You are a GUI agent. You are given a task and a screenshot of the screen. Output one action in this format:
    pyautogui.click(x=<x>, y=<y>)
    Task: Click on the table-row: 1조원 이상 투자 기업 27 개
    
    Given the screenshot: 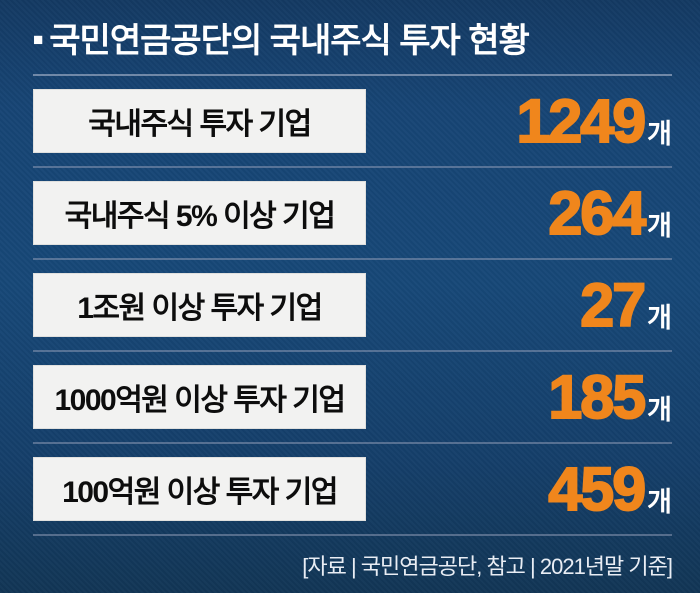 What is the action you would take?
    pyautogui.click(x=352, y=306)
    